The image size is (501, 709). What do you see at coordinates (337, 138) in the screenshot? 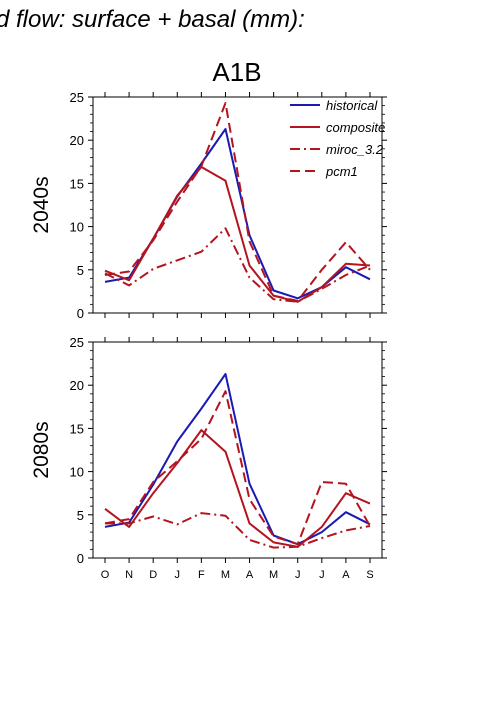
I see `legend: historical composite miroc_3.2 pcm1` at bounding box center [337, 138].